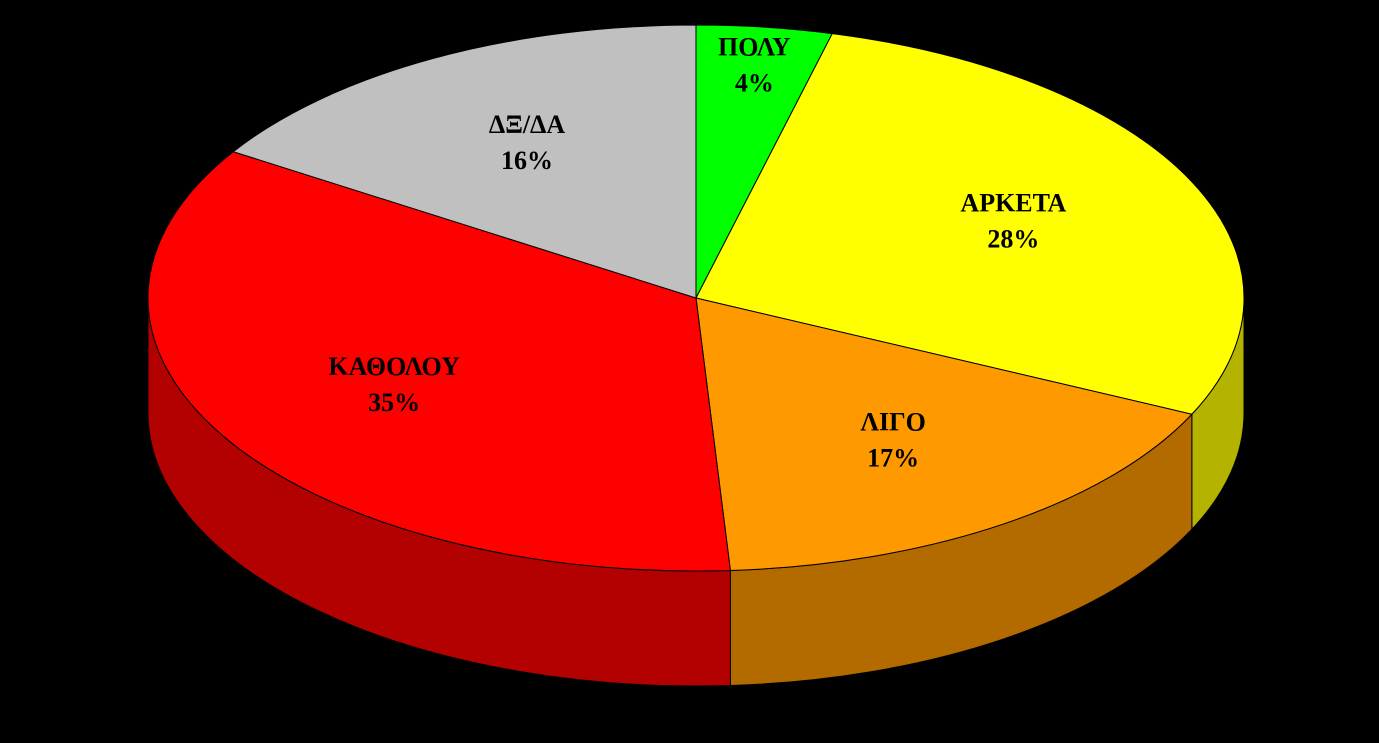 The width and height of the screenshot is (1379, 743). I want to click on value-label: 4%, so click(754, 83).